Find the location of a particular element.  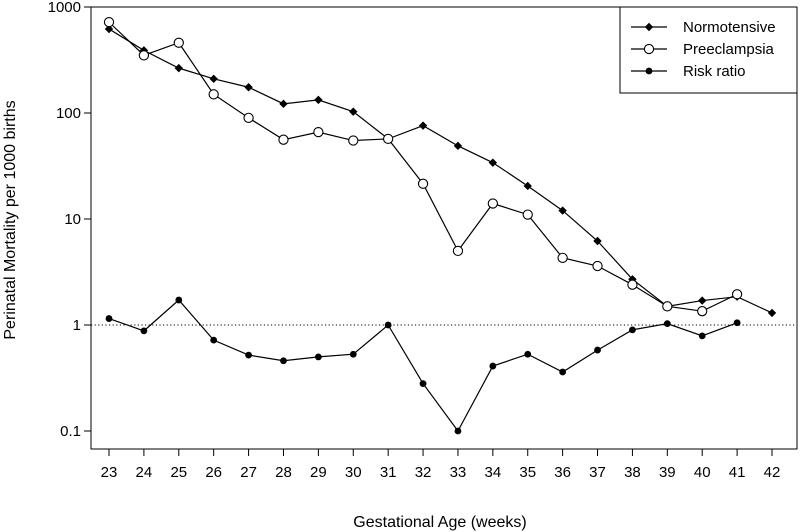

legend: Normotensive Preeclampsia Risk ratio is located at coordinates (708, 50).